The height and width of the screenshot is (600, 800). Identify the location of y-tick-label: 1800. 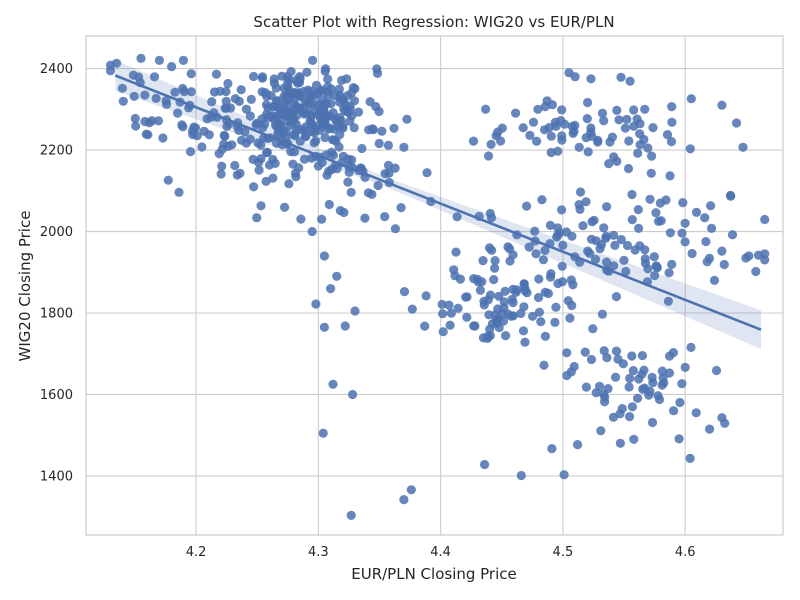
(56, 313).